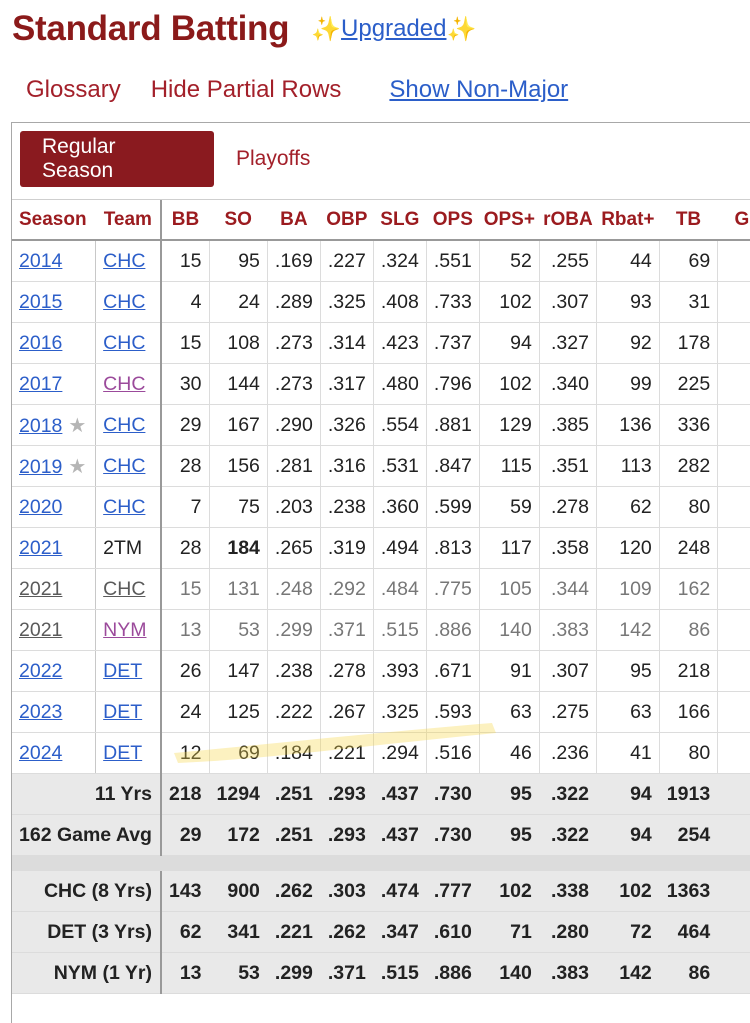 Image resolution: width=750 pixels, height=1023 pixels. Describe the element at coordinates (238, 548) in the screenshot. I see `stat-cell: 184` at that location.